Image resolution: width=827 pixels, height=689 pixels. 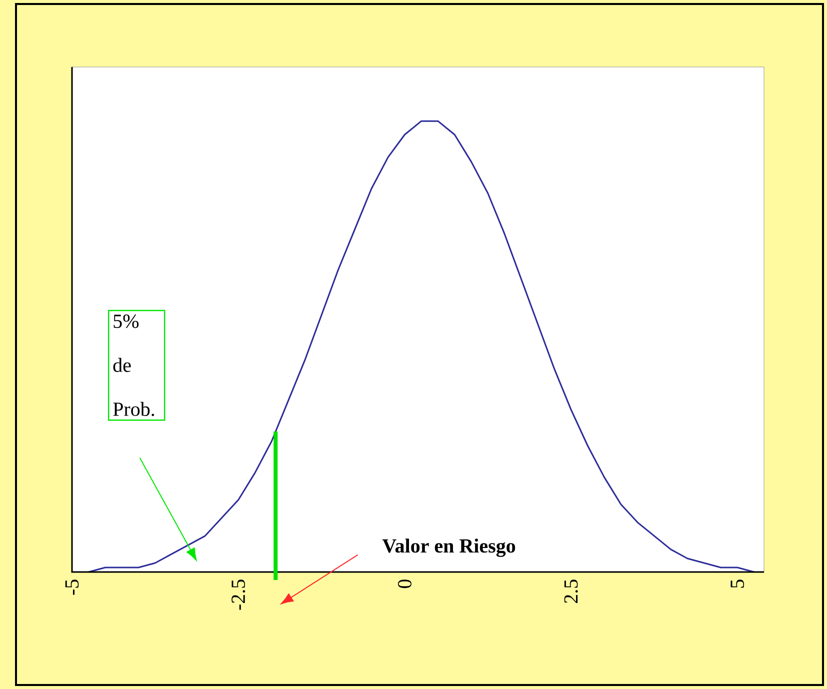 What do you see at coordinates (72, 587) in the screenshot?
I see `x-tick-label: -5` at bounding box center [72, 587].